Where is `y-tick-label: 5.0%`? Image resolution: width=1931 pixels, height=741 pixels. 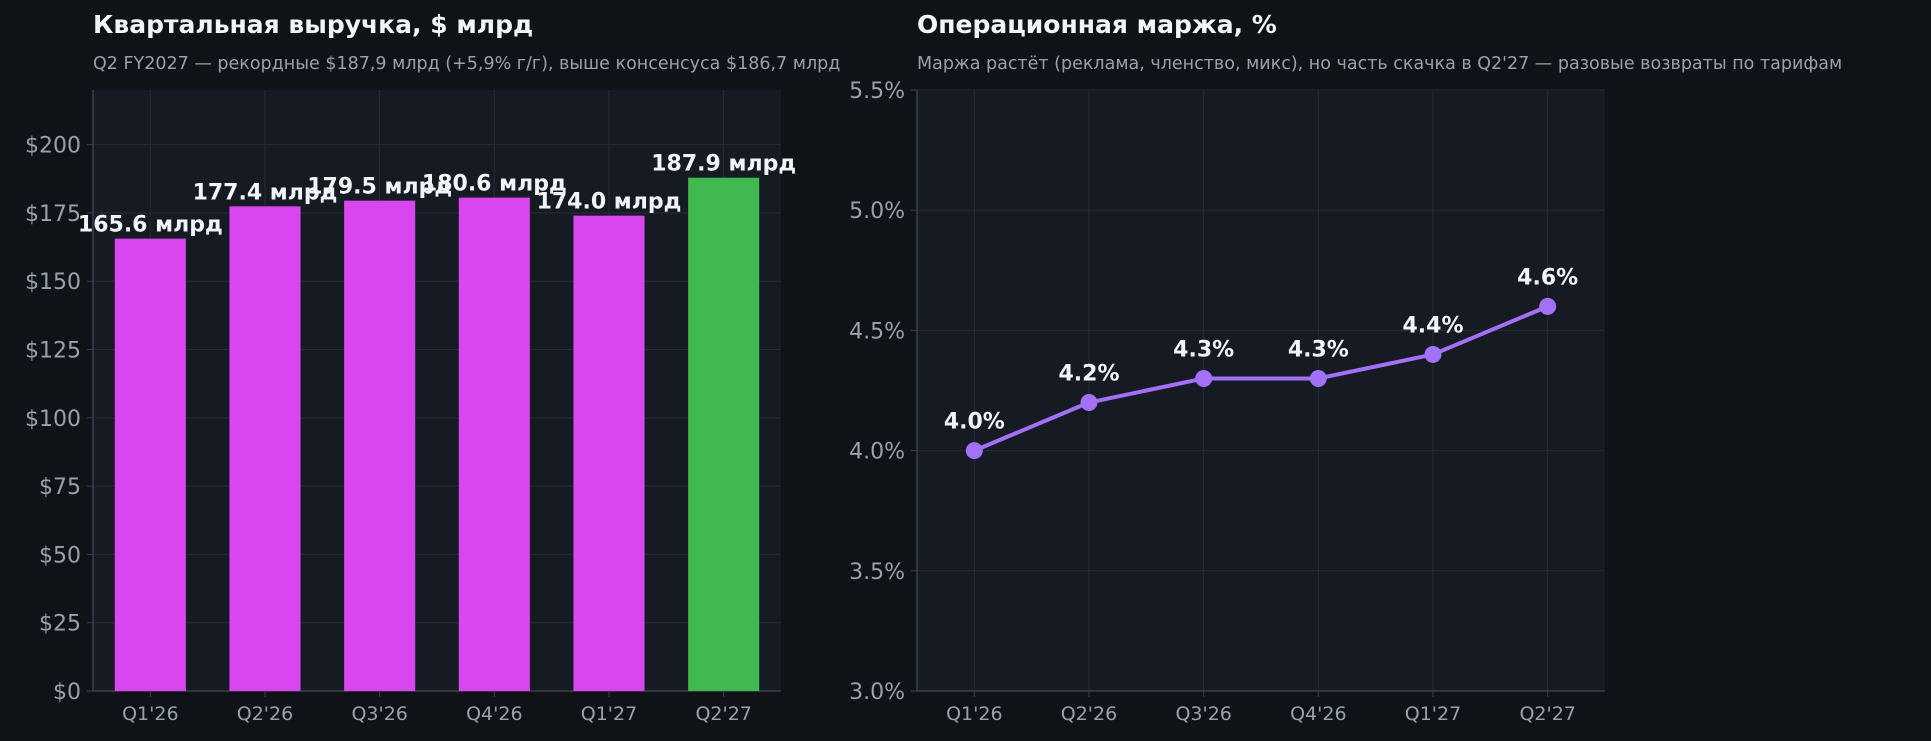 y-tick-label: 5.0% is located at coordinates (877, 211).